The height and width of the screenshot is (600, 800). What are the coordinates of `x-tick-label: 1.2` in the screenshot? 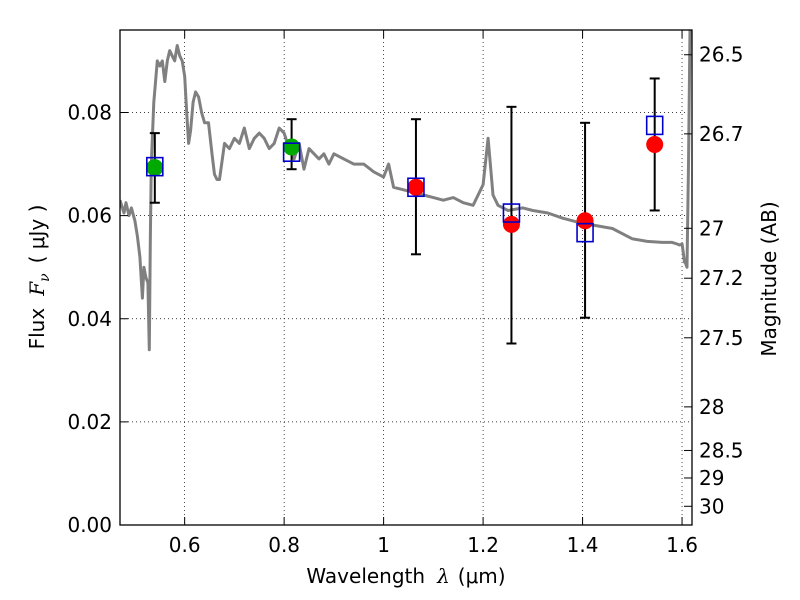 It's located at (483, 545).